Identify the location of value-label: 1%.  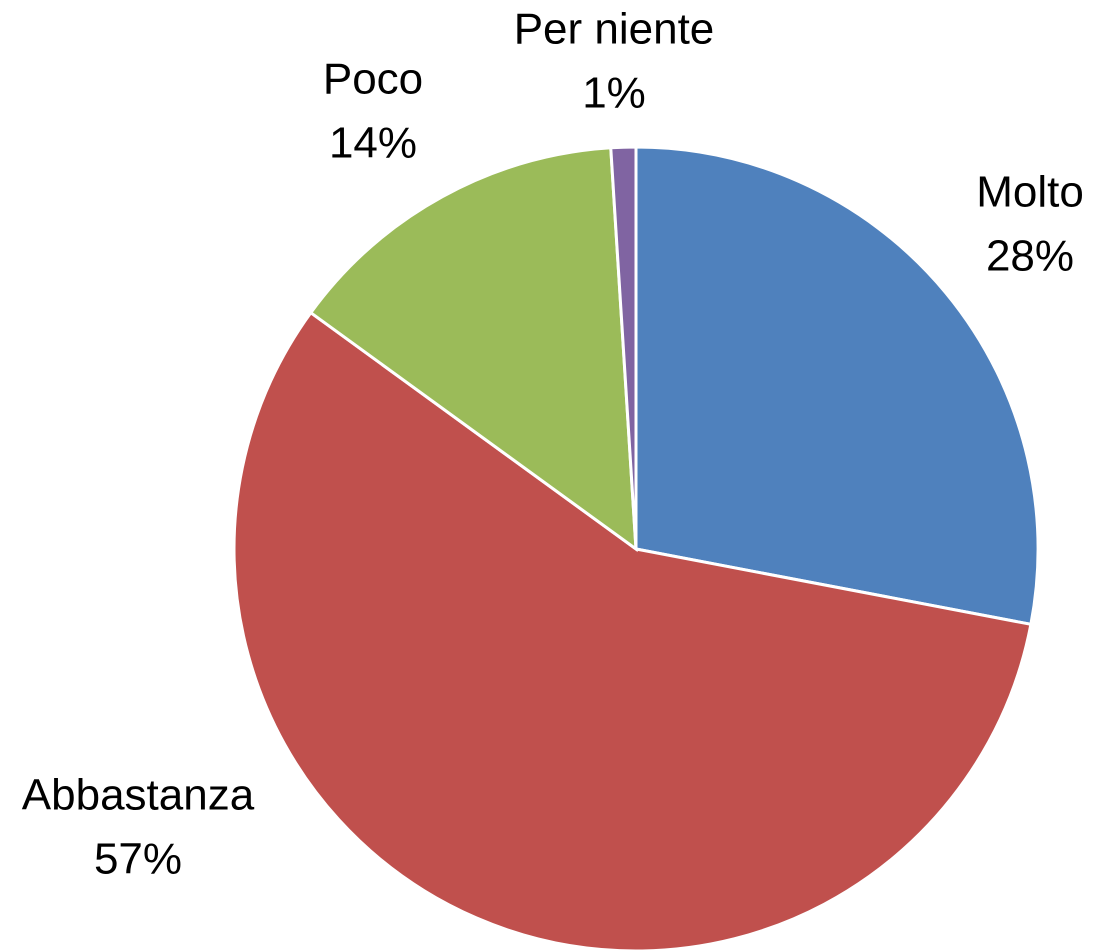
(614, 93).